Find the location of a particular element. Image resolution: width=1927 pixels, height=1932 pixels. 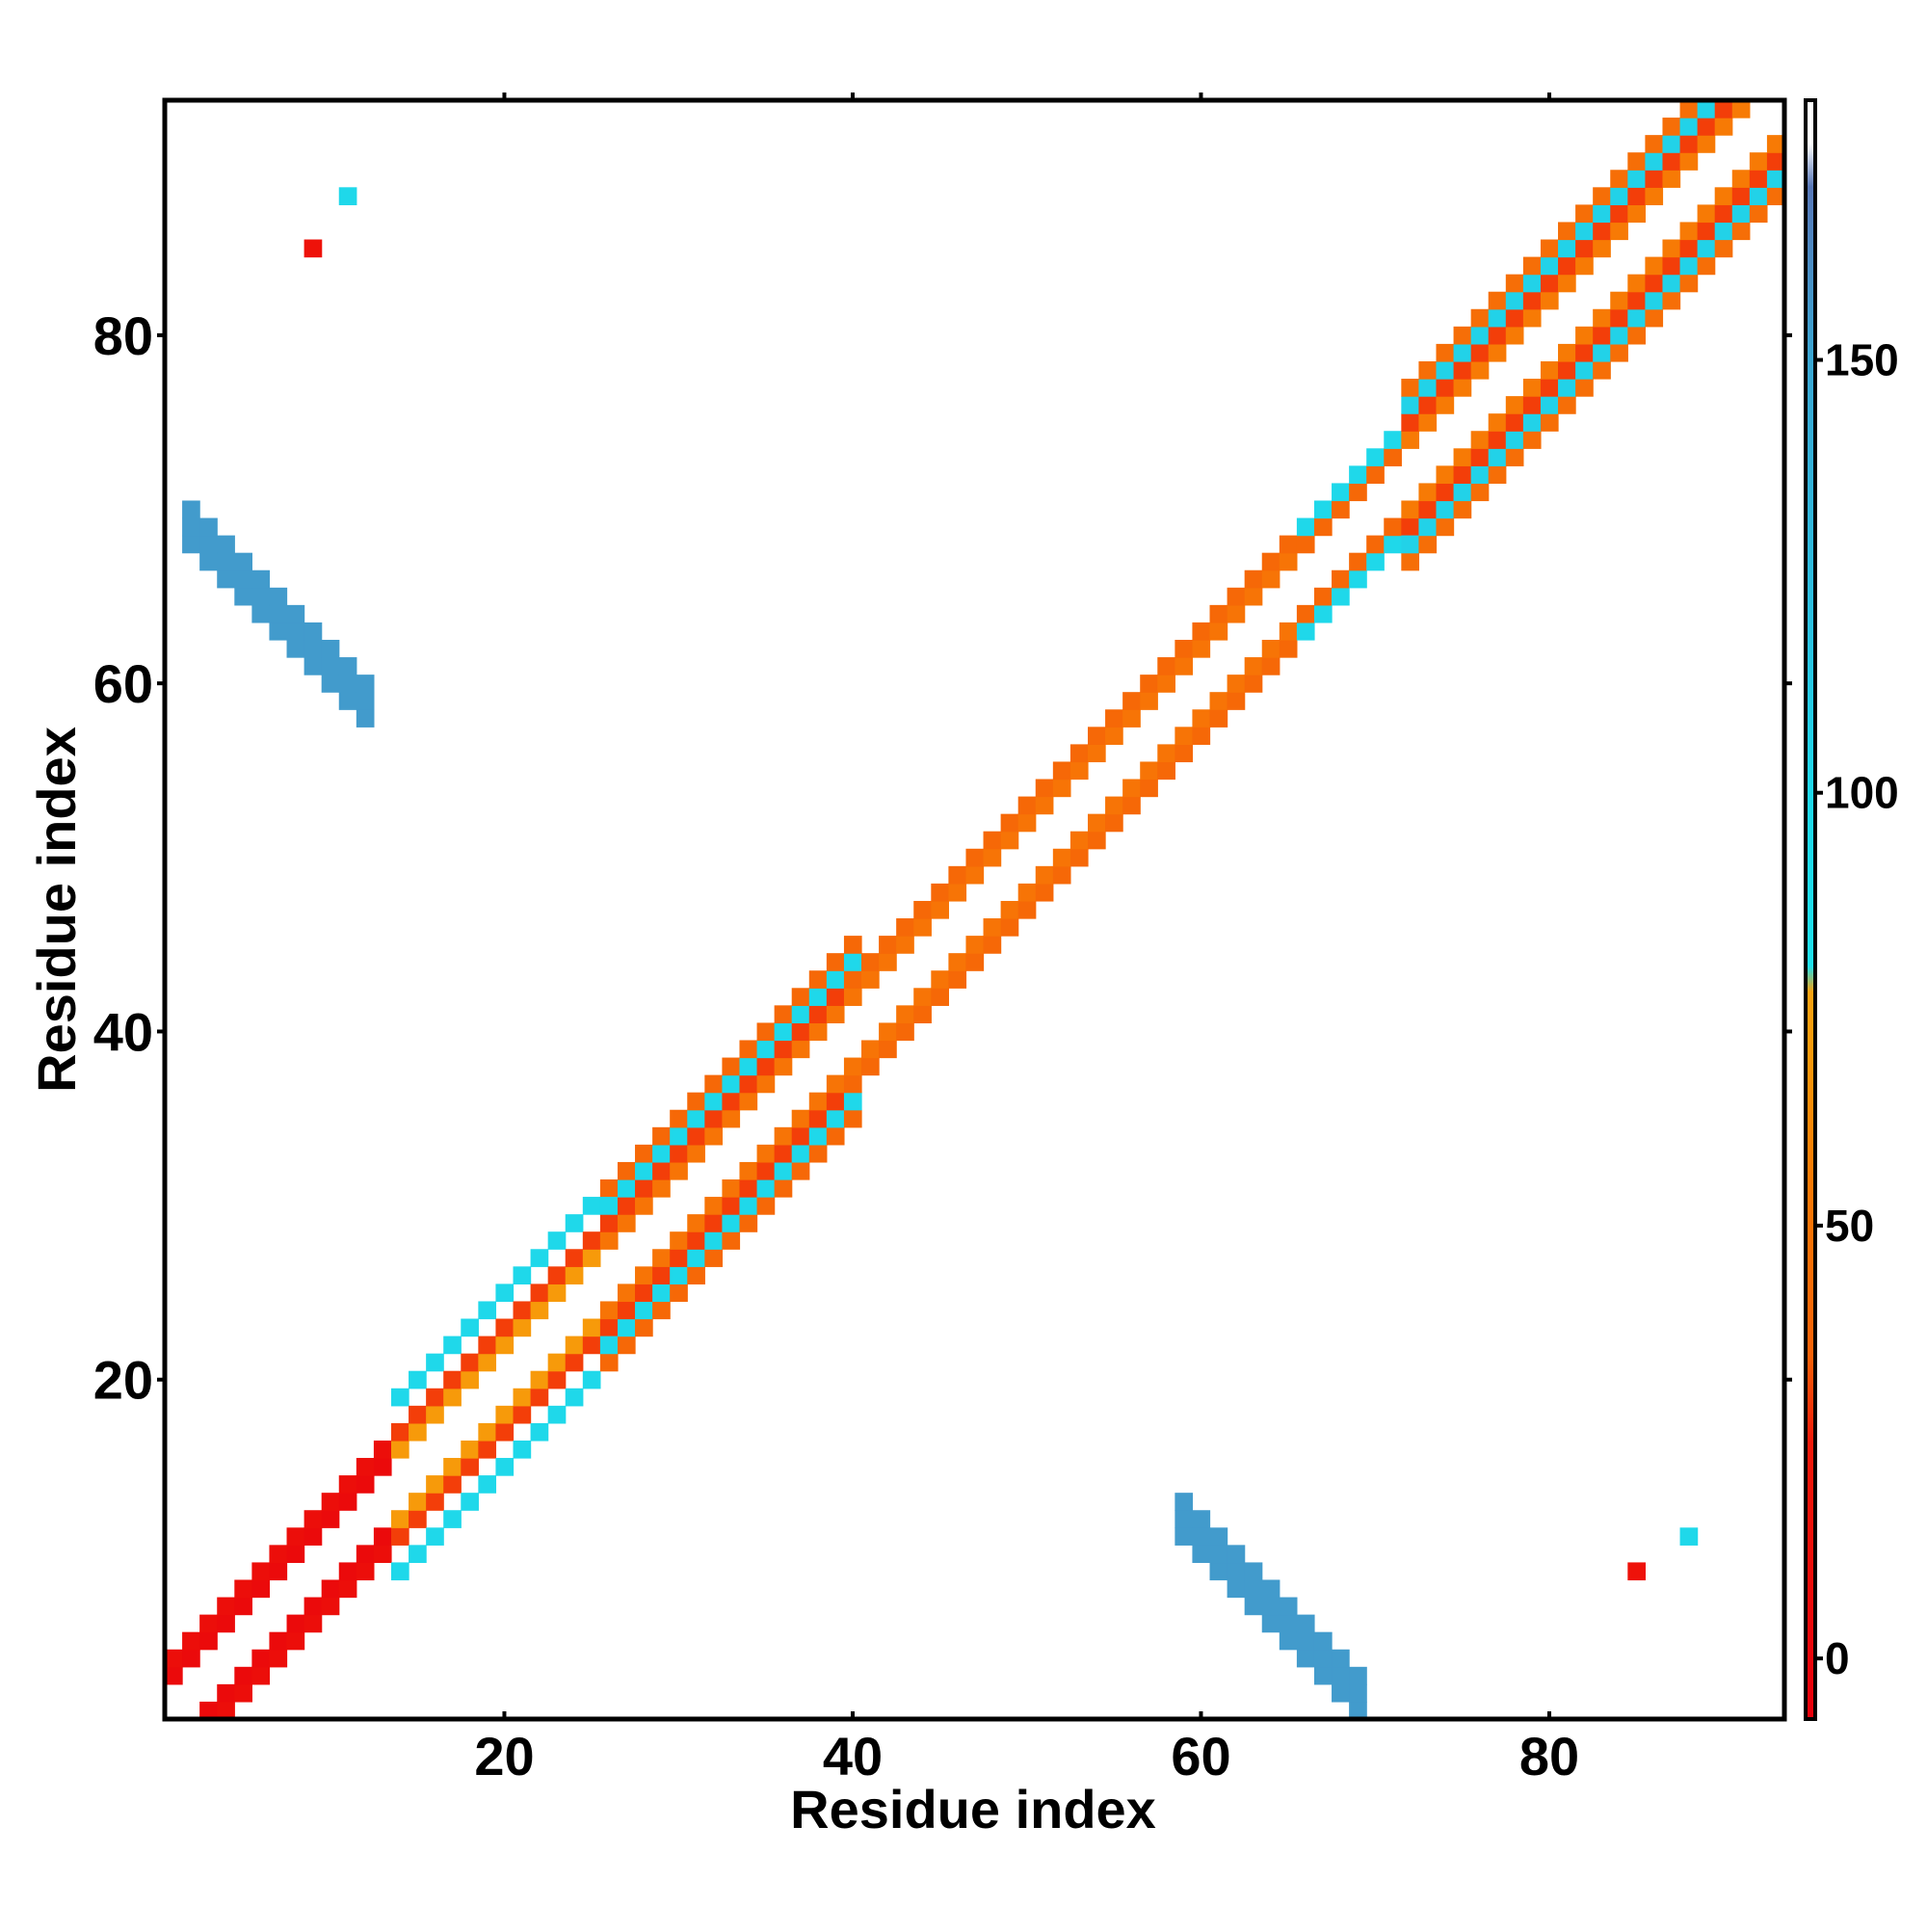

y-tick-label: 80 is located at coordinates (123, 335).